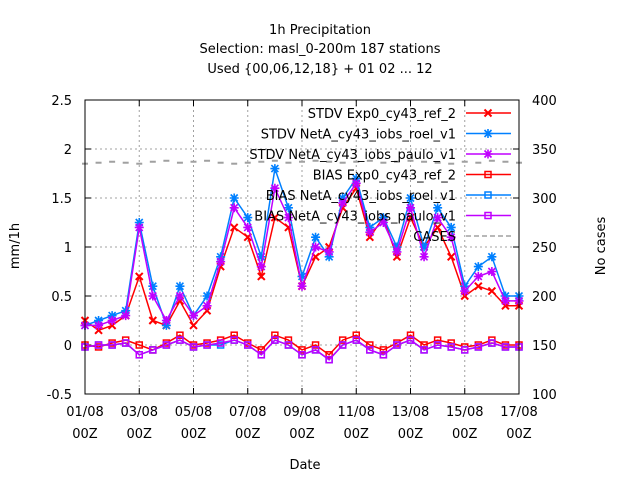 Image resolution: width=640 pixels, height=480 pixels. I want to click on legend-label: CASES, so click(434, 237).